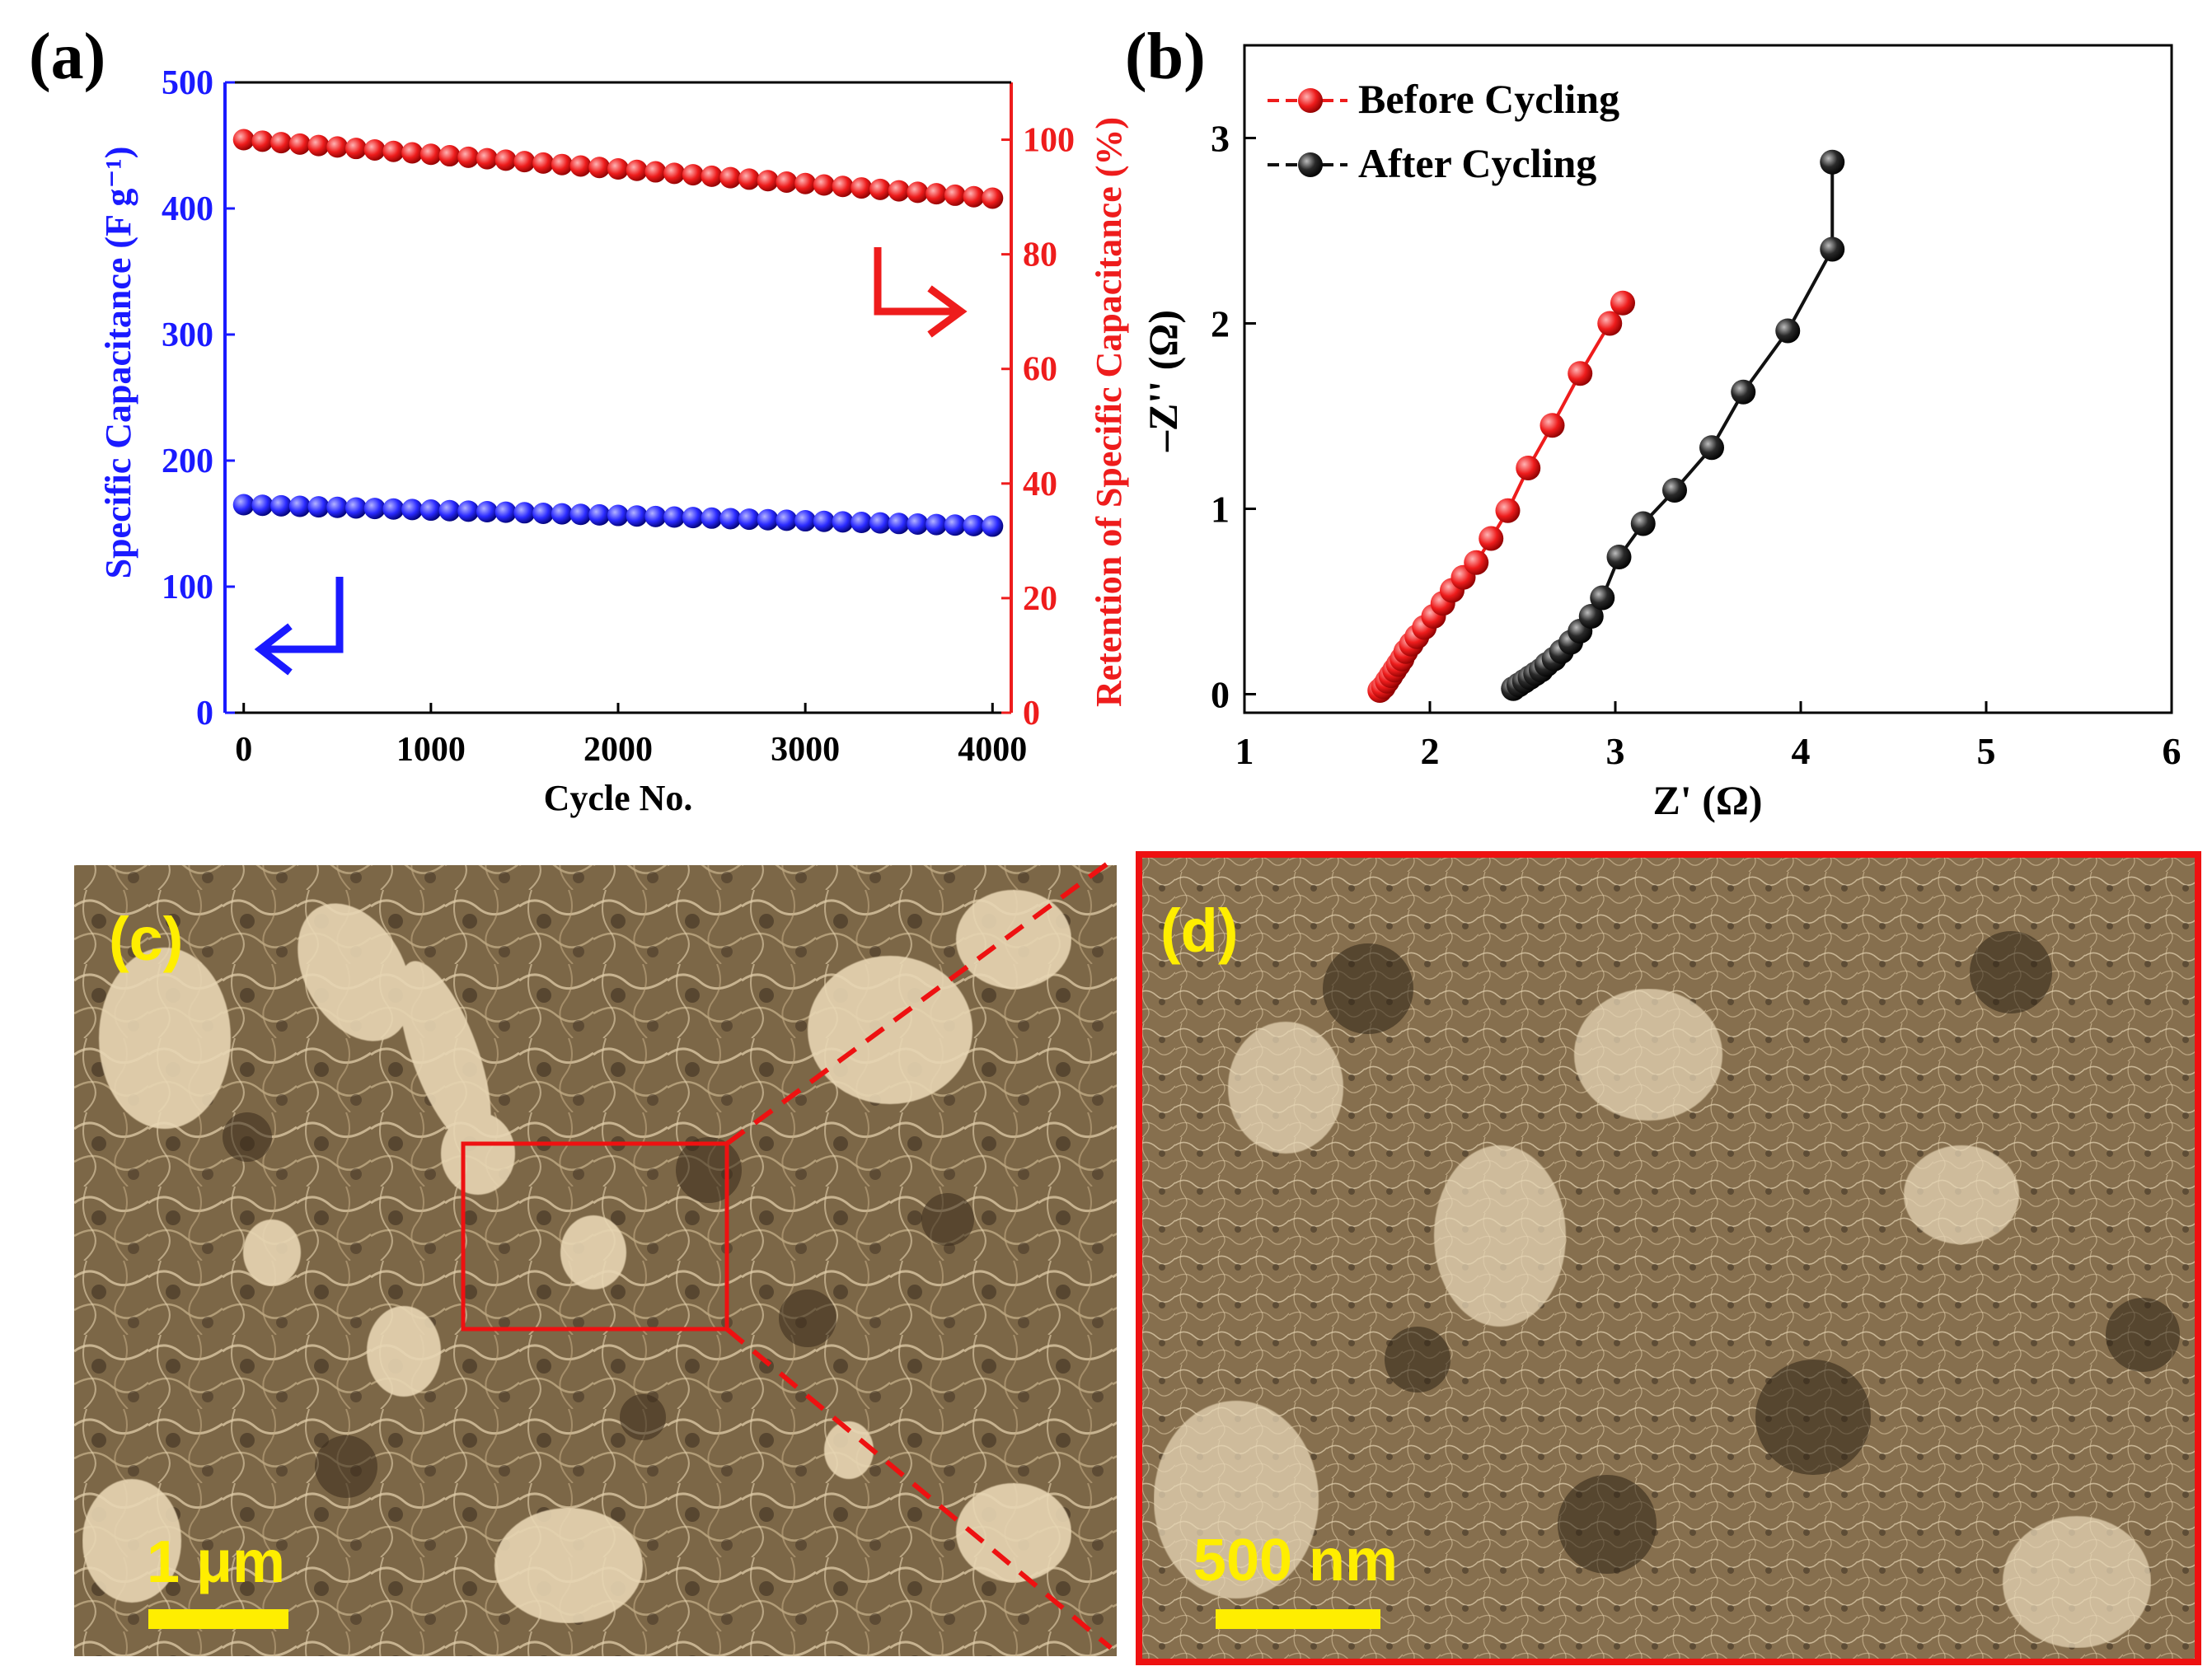  Describe the element at coordinates (1616, 751) in the screenshot. I see `b-xtick-label: 3` at that location.